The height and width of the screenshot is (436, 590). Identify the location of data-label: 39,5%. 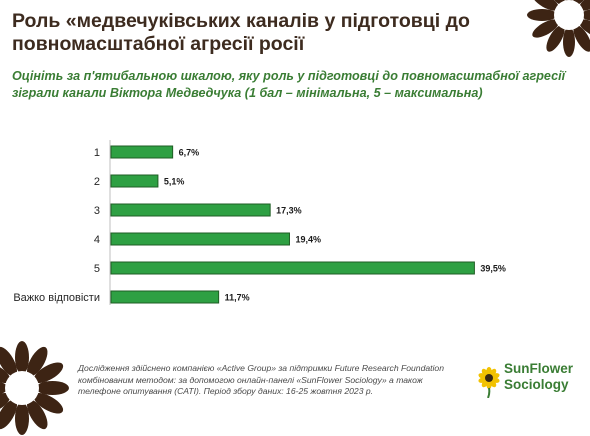
(493, 269).